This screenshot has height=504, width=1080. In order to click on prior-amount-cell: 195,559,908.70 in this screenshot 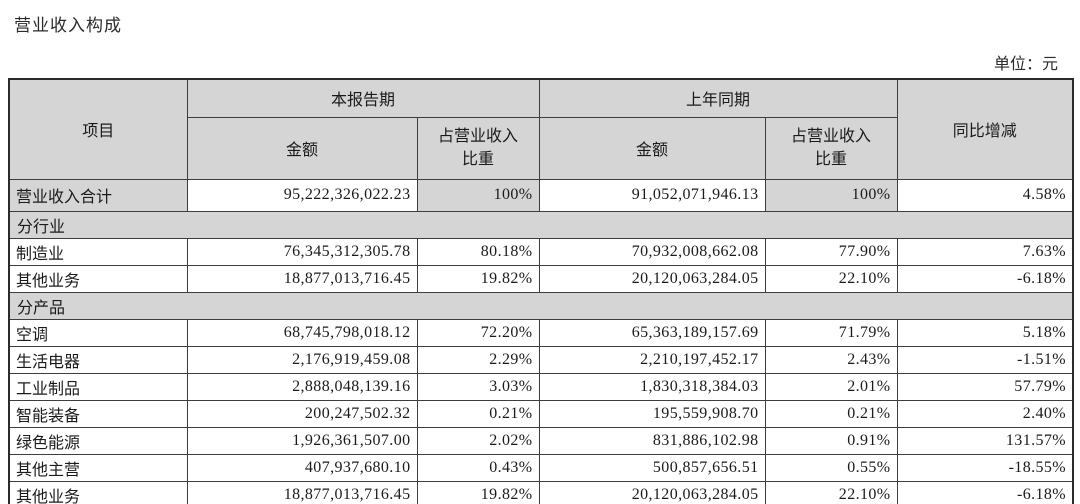, I will do `click(652, 413)`.